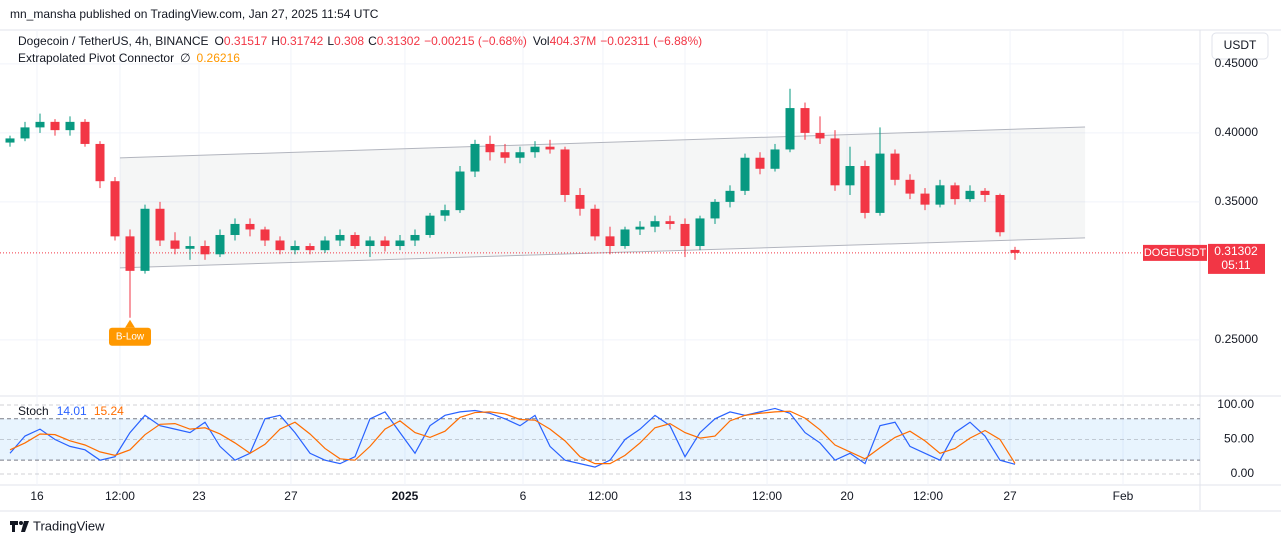 This screenshot has width=1281, height=545. What do you see at coordinates (475, 41) in the screenshot?
I see `change: −0.00215 (−0.68%)` at bounding box center [475, 41].